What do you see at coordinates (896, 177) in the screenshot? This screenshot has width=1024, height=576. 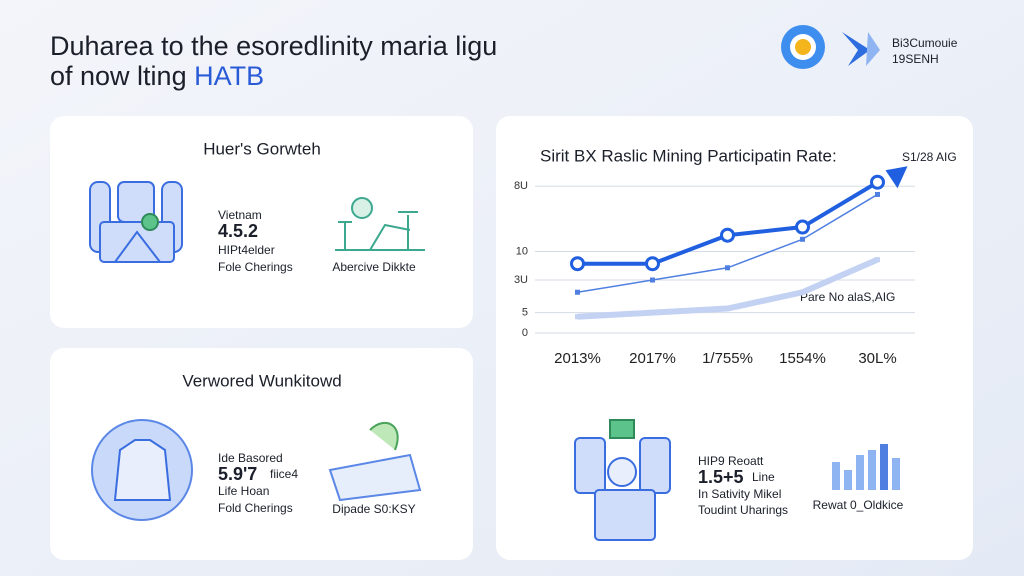 I see `arrow-head` at bounding box center [896, 177].